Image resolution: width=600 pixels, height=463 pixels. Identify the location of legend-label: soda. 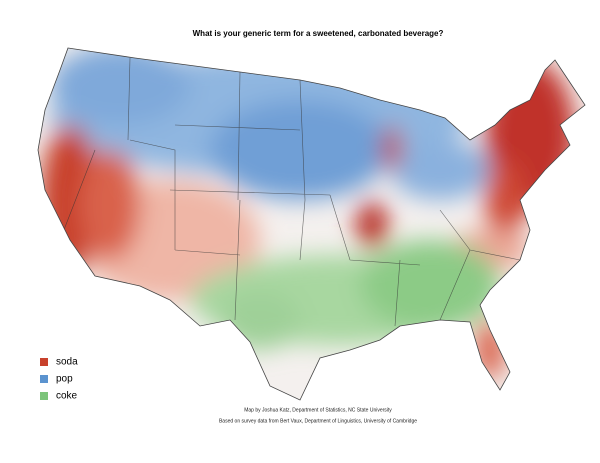
(67, 362).